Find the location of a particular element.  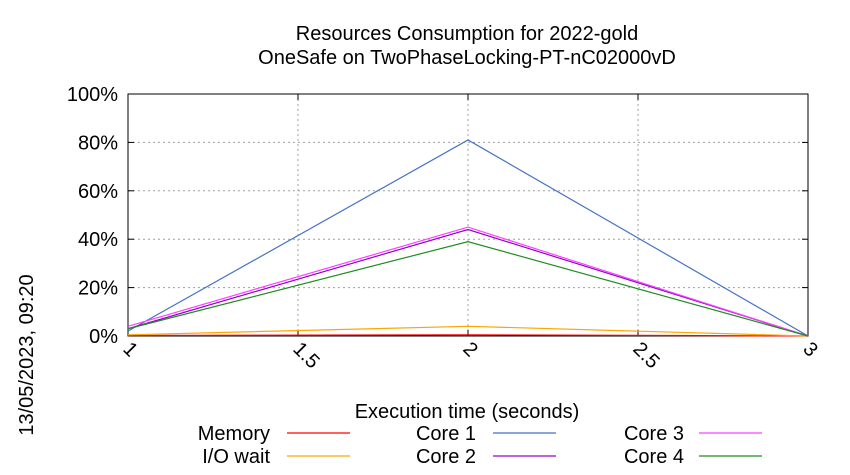

chart-subtitle: OneSafe on TwoPhaseLocking-PT-nC02000vD is located at coordinates (467, 58).